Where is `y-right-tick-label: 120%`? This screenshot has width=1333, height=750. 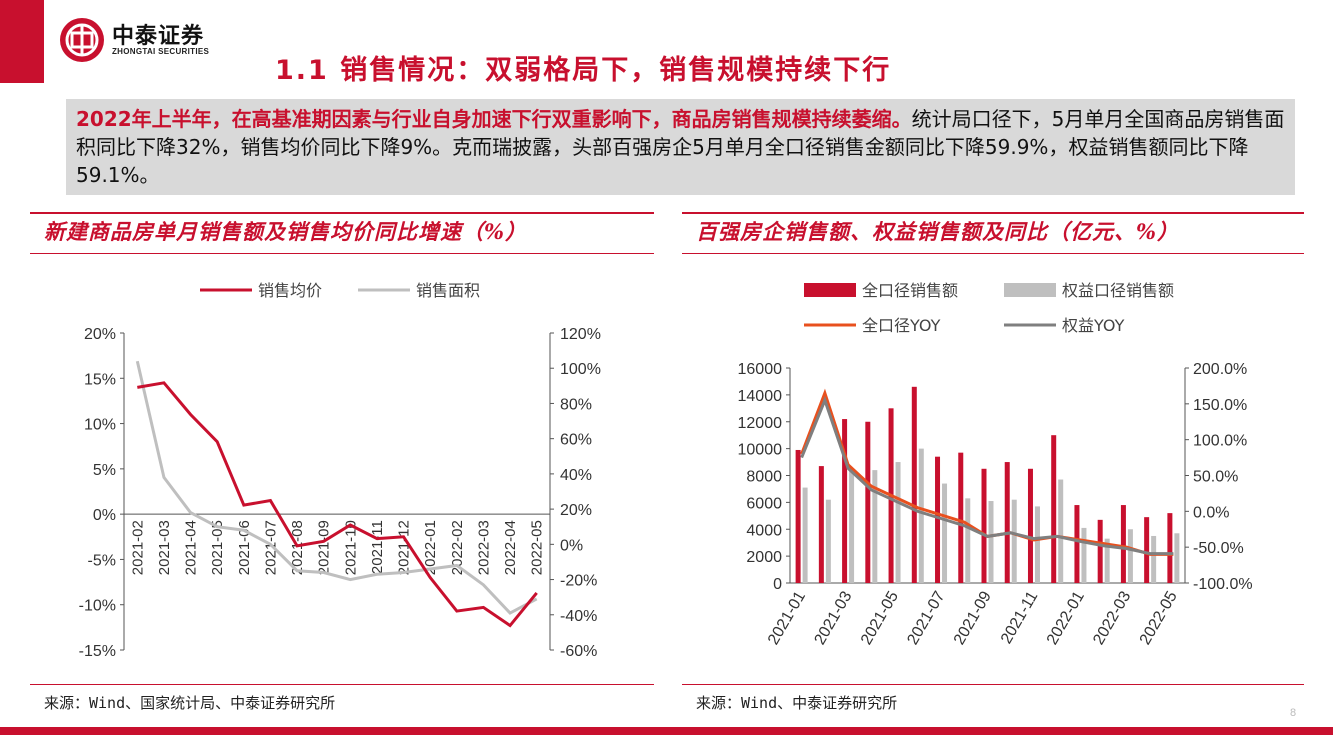
y-right-tick-label: 120% is located at coordinates (580, 334).